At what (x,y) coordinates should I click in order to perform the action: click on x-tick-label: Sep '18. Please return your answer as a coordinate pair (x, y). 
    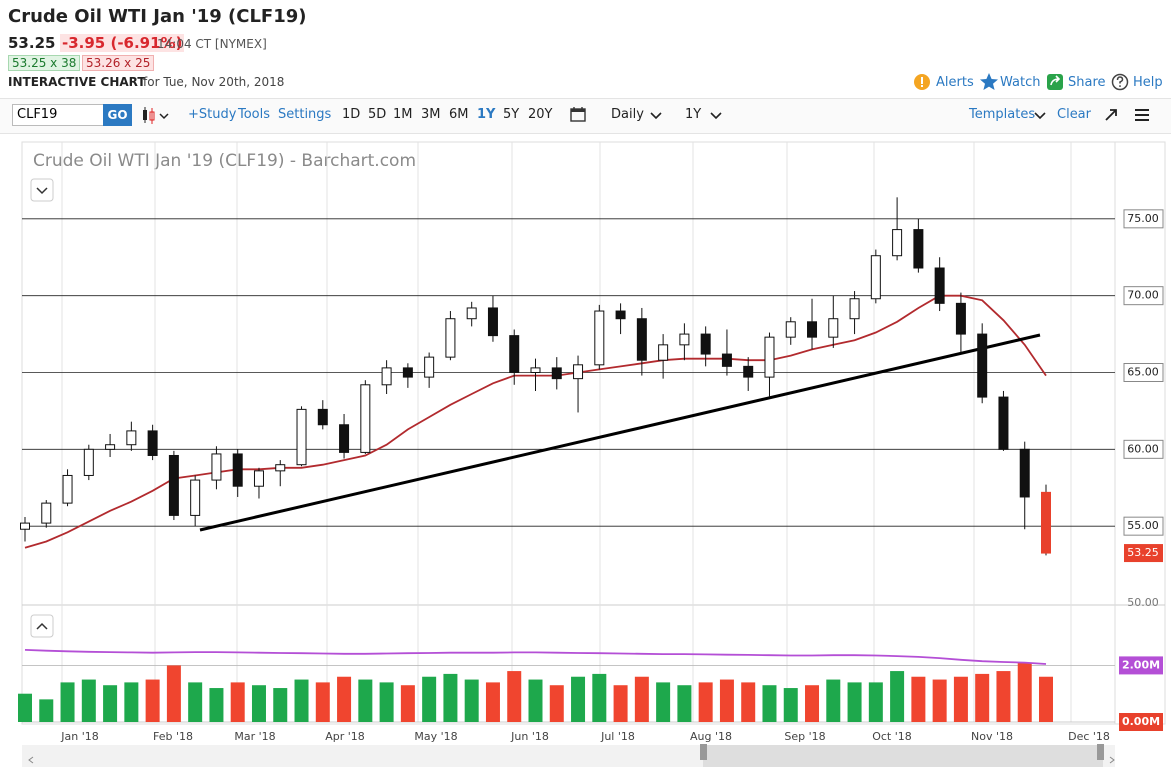
    Looking at the image, I should click on (804, 736).